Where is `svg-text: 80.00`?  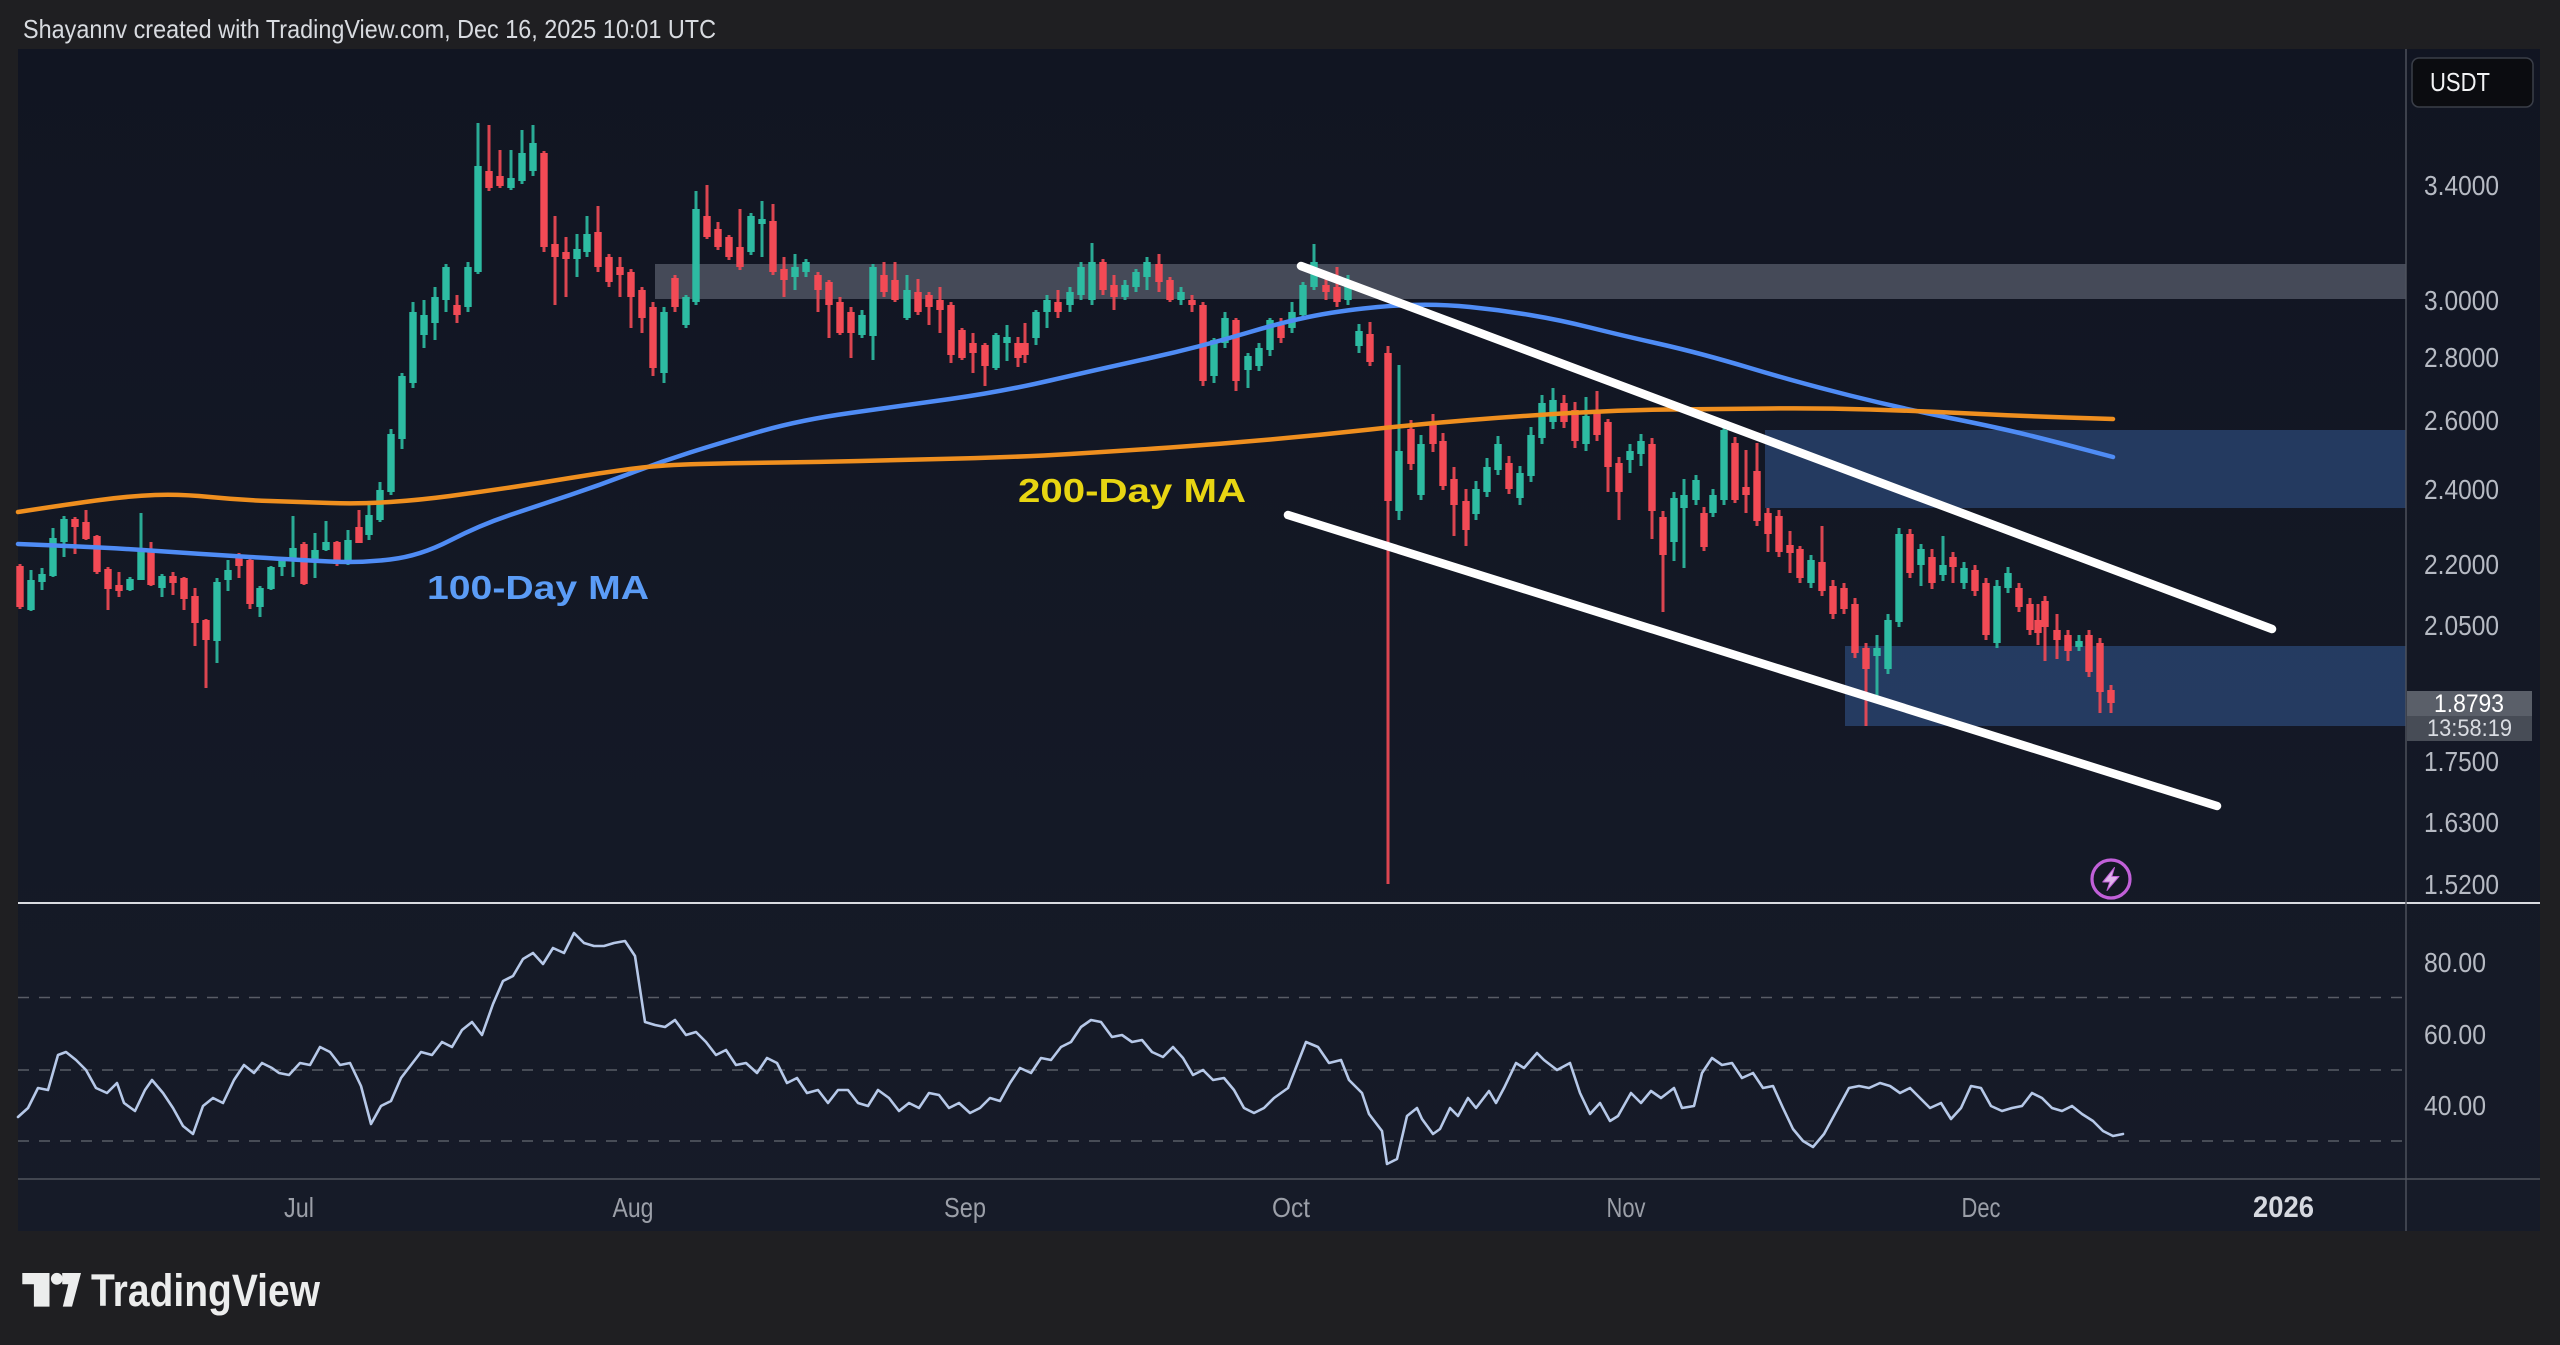 svg-text: 80.00 is located at coordinates (2455, 962).